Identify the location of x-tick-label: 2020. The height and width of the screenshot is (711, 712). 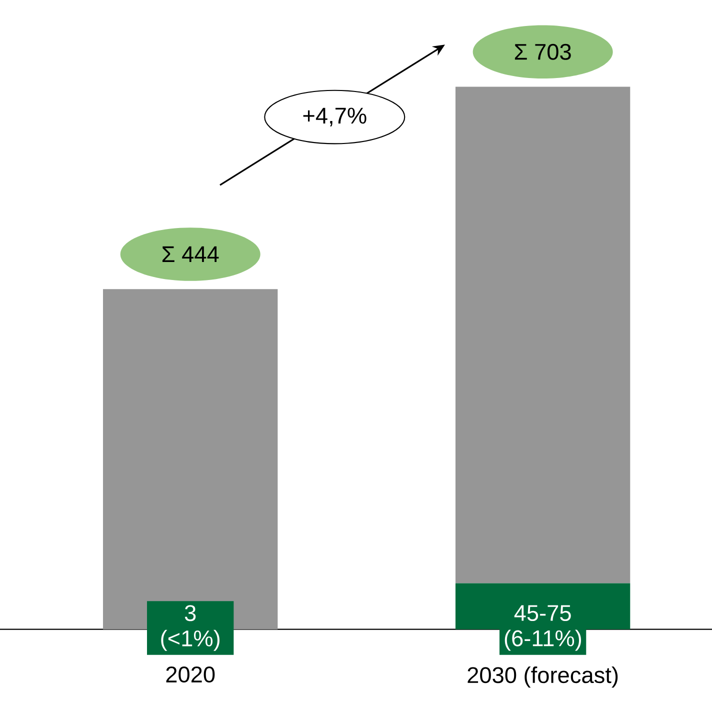
(190, 674).